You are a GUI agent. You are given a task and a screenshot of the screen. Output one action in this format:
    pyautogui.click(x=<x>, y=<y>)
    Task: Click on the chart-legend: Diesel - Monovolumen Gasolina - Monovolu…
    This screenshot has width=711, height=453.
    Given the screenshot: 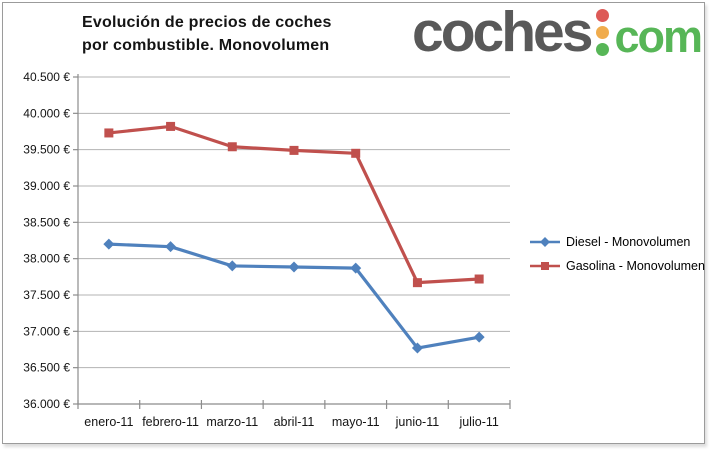 What is the action you would take?
    pyautogui.click(x=617, y=259)
    